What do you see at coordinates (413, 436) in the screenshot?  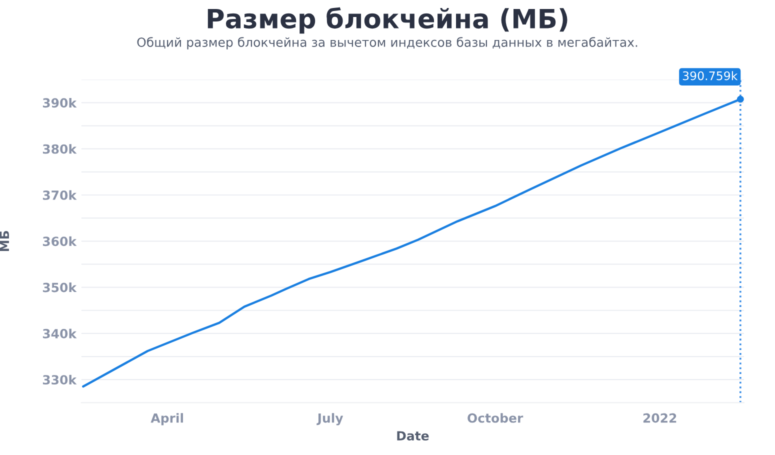 I see `x-axis-title: Date` at bounding box center [413, 436].